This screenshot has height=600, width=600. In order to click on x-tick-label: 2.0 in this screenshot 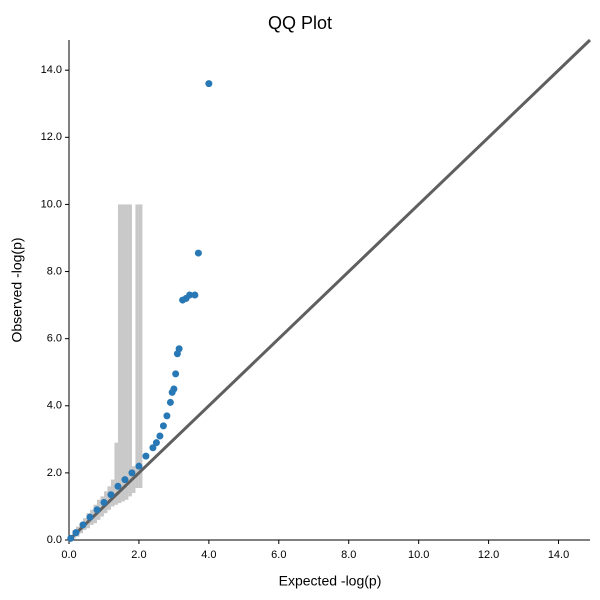, I will do `click(138, 555)`.